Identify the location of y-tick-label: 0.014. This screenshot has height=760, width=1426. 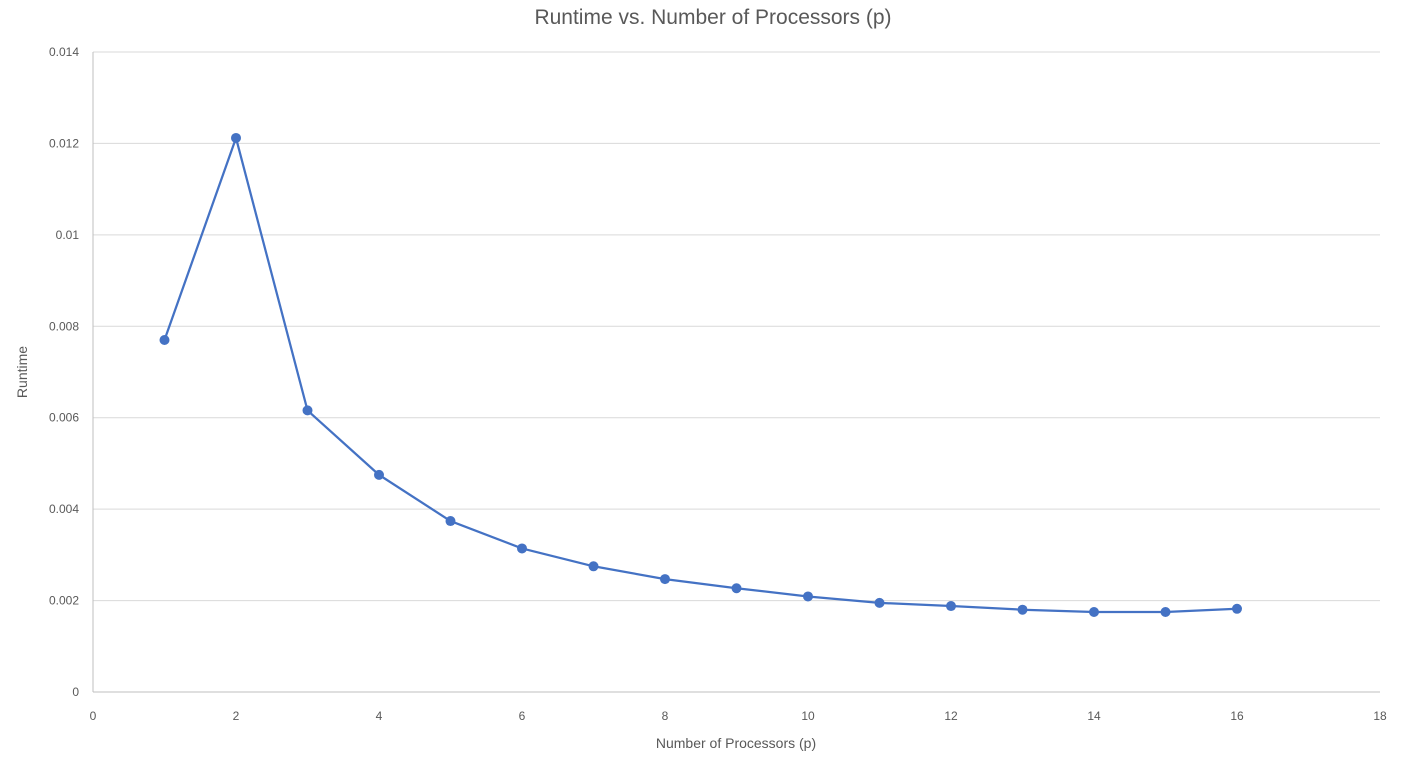
(64, 52).